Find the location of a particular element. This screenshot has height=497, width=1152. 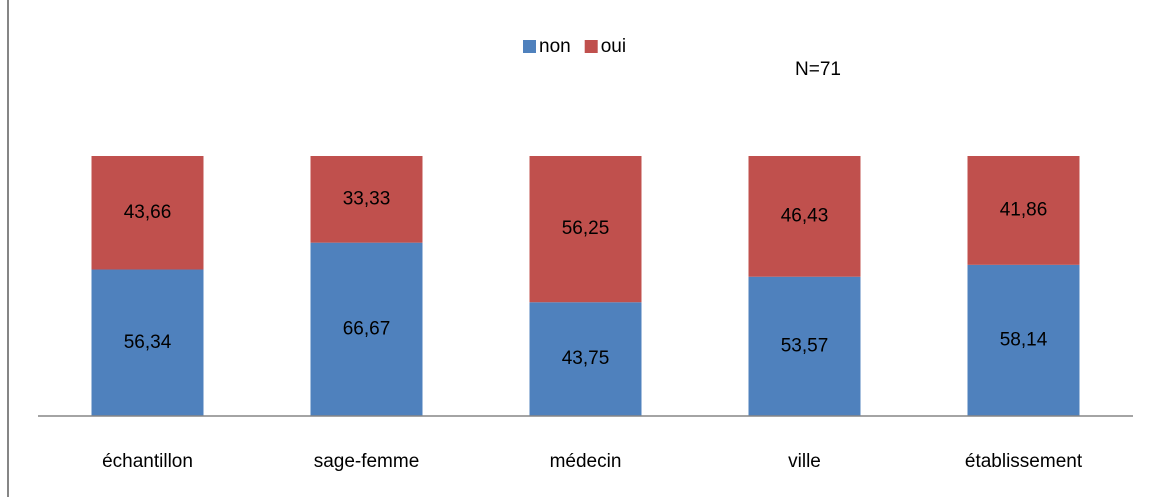

data-label: 41,86 is located at coordinates (1024, 209).